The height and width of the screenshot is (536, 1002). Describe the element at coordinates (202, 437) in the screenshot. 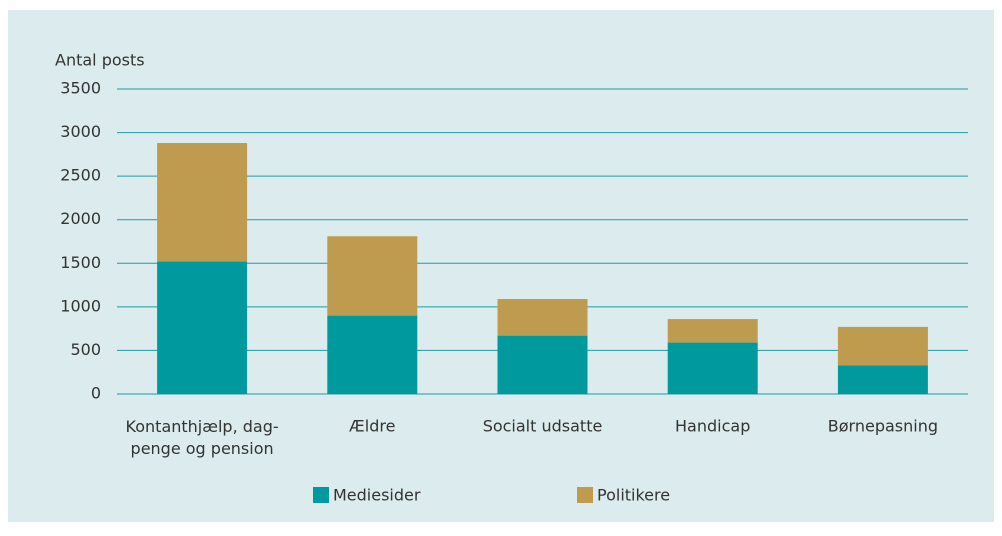

I see `x-tick-label: Kontanthjælp, dag-penge og pension` at that location.